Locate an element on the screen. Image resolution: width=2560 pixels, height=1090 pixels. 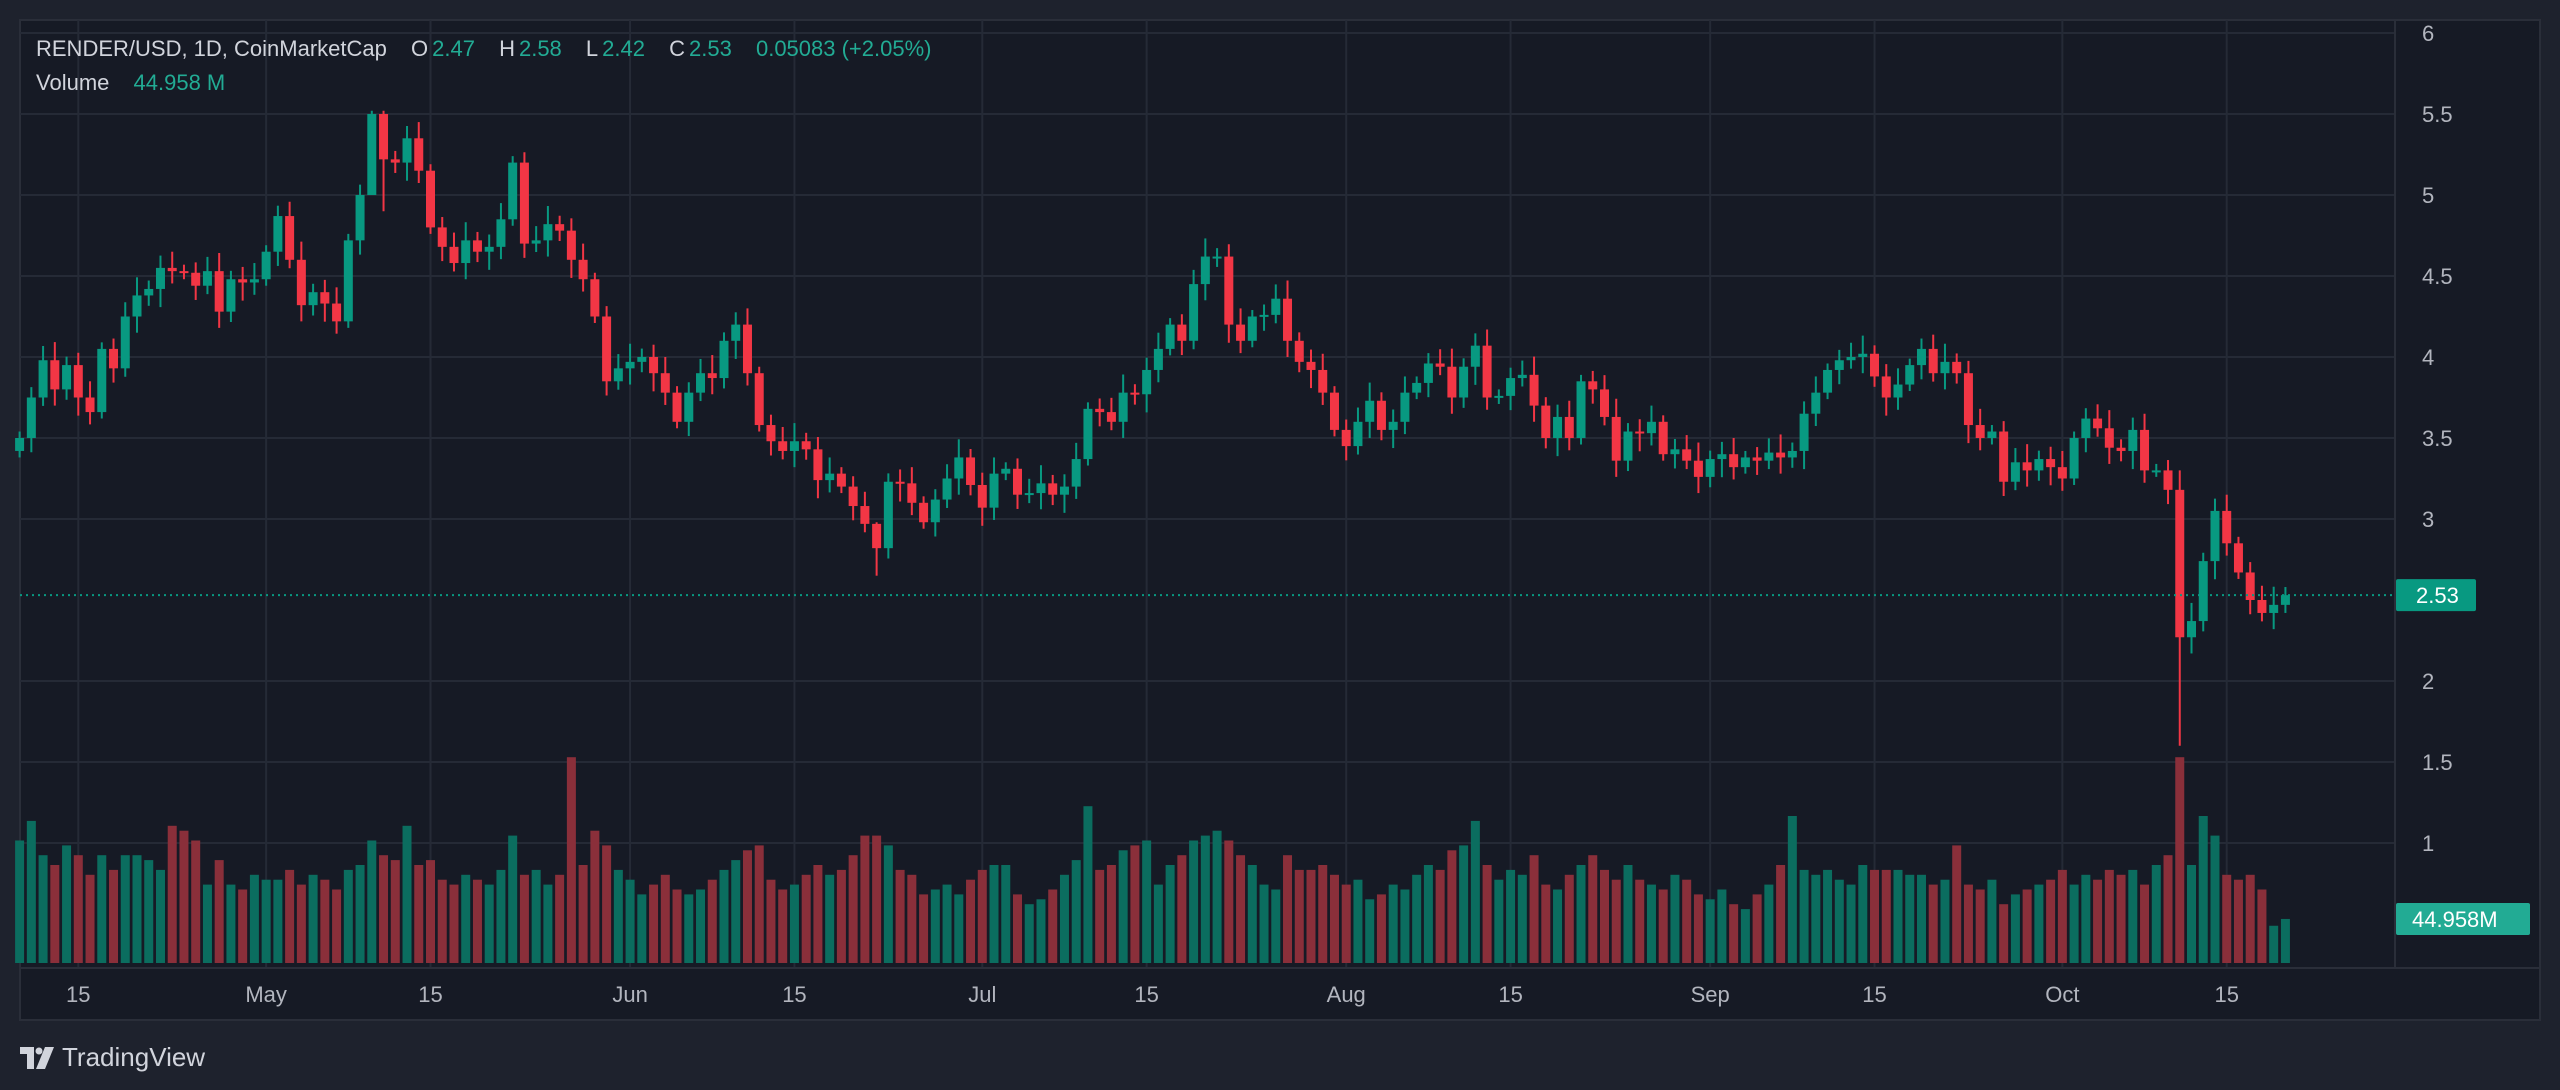
symbol-title: RENDER/USD, 1D, CoinMarketCap is located at coordinates (211, 48).